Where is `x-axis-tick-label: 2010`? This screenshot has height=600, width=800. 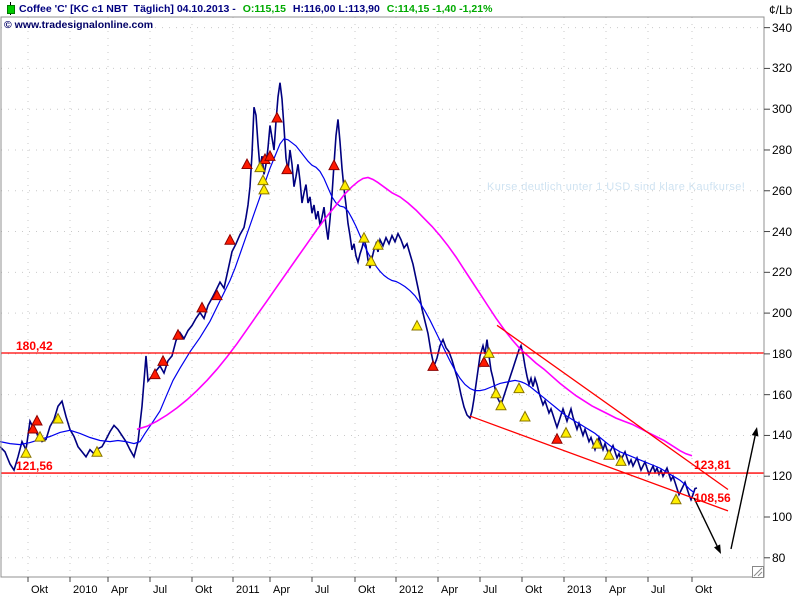
x-axis-tick-label: 2010 is located at coordinates (85, 590).